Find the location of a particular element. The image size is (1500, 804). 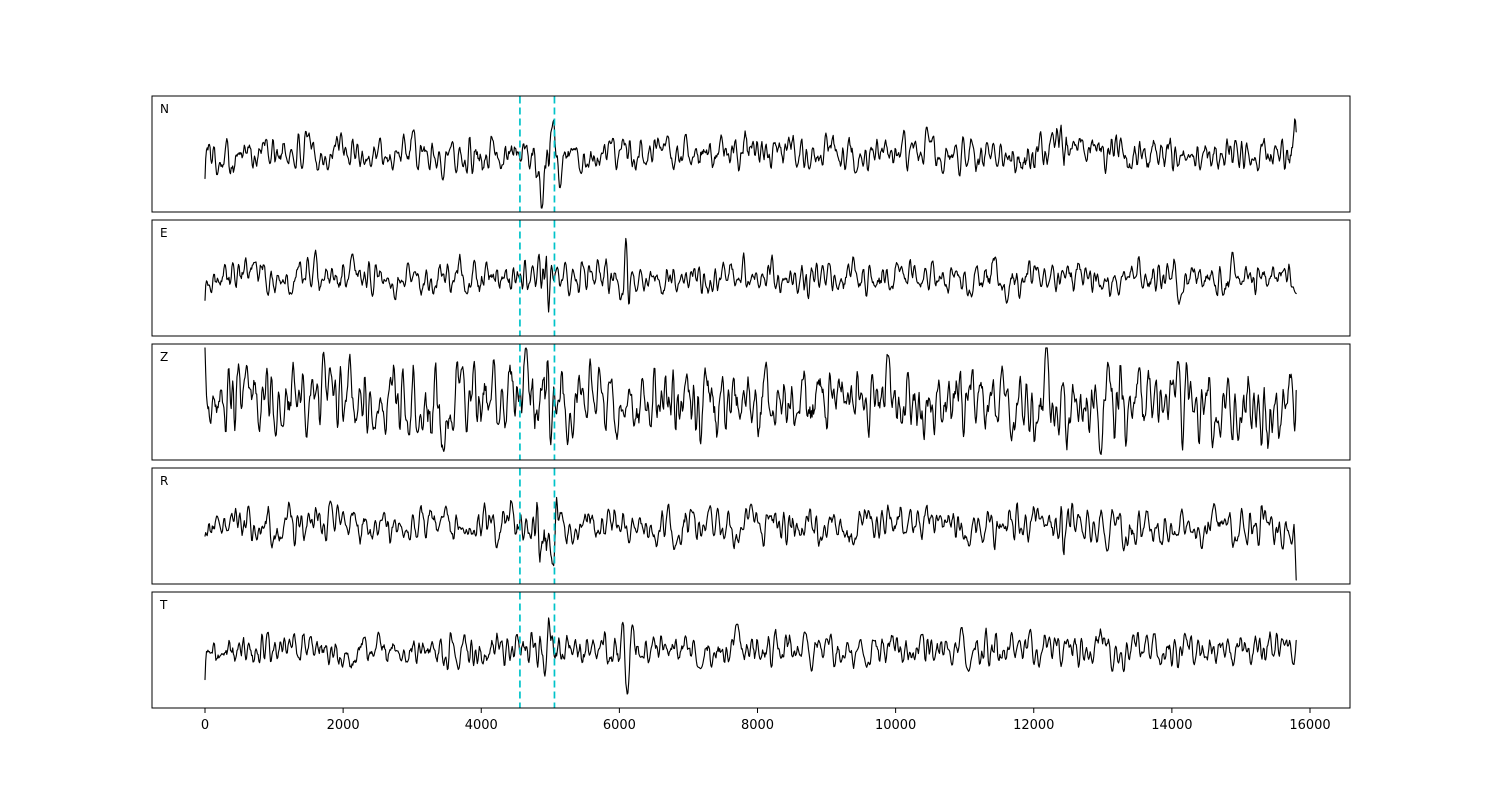

channel-label-N: N is located at coordinates (164, 109).